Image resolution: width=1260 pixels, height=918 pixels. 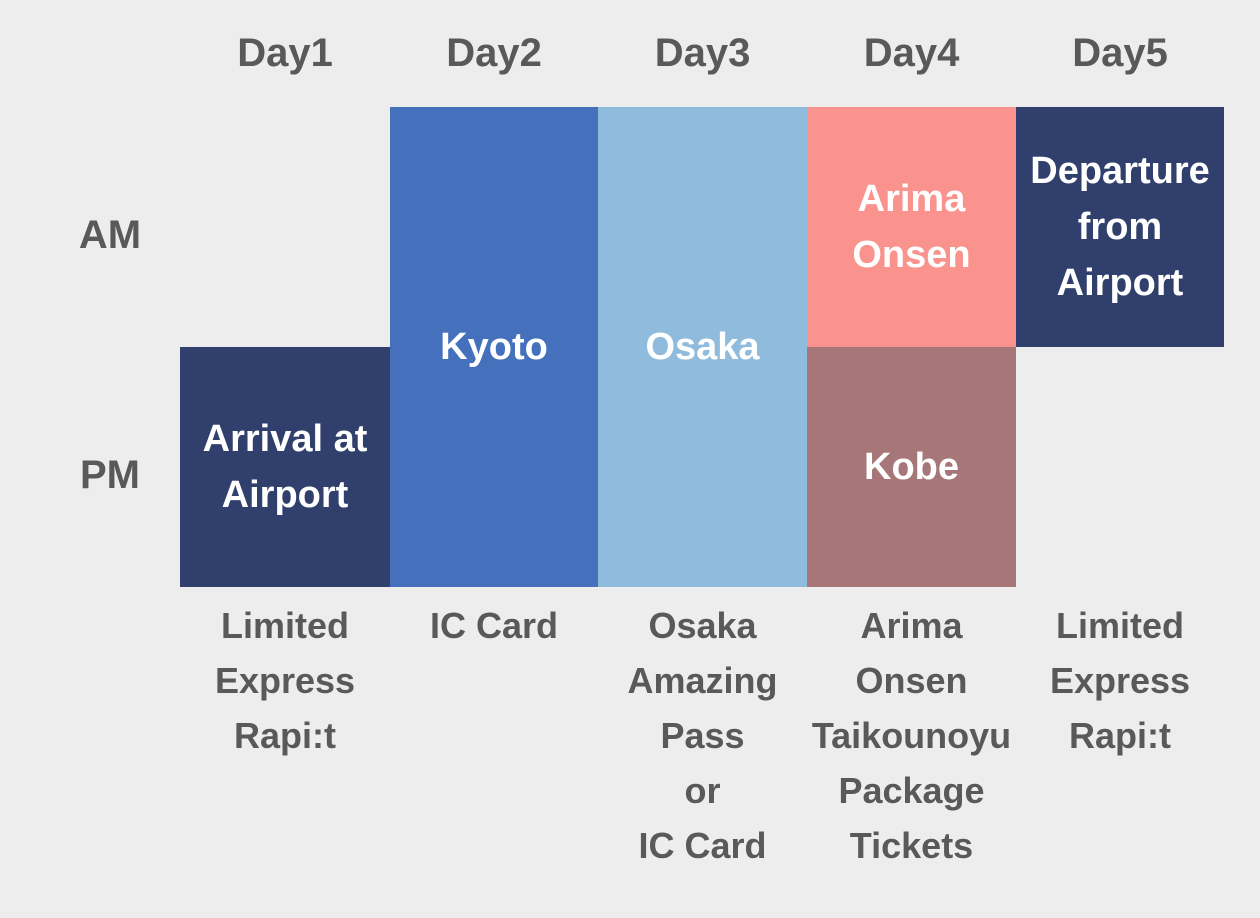 What do you see at coordinates (702, 52) in the screenshot?
I see `day-header-3: Day3` at bounding box center [702, 52].